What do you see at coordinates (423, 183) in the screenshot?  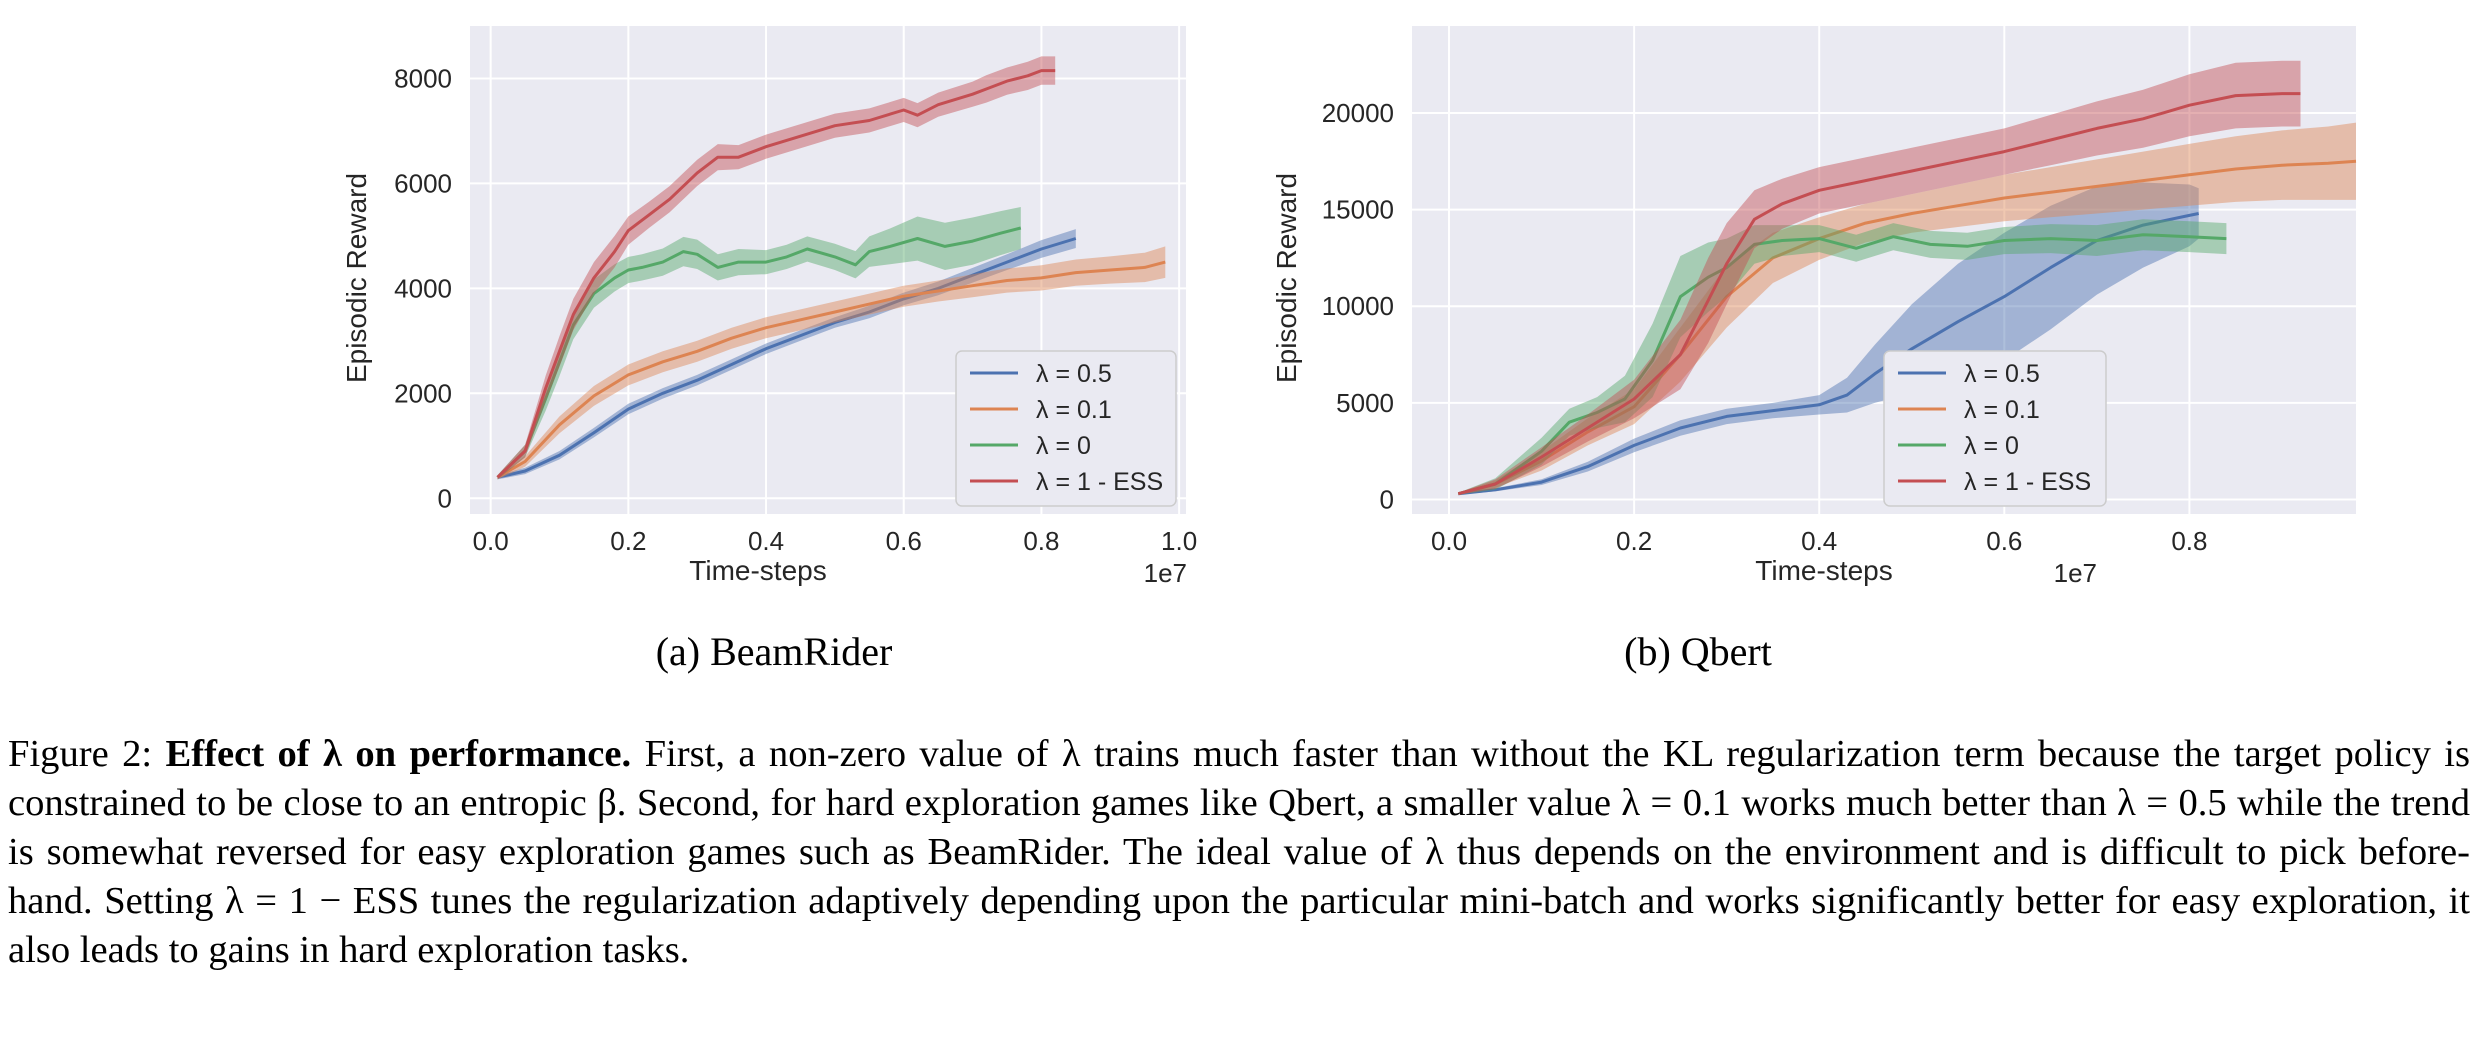 I see `y-tick-label: 6000` at bounding box center [423, 183].